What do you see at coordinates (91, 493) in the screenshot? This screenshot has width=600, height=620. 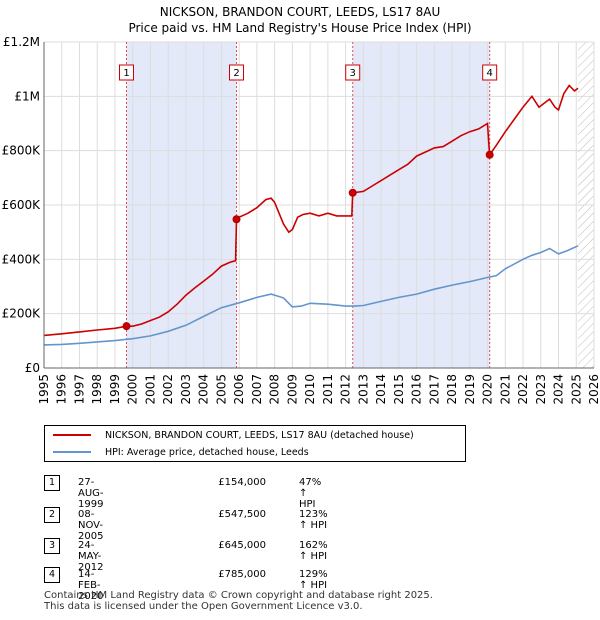 I see `transaction-date: 27-AUG-1999` at bounding box center [91, 493].